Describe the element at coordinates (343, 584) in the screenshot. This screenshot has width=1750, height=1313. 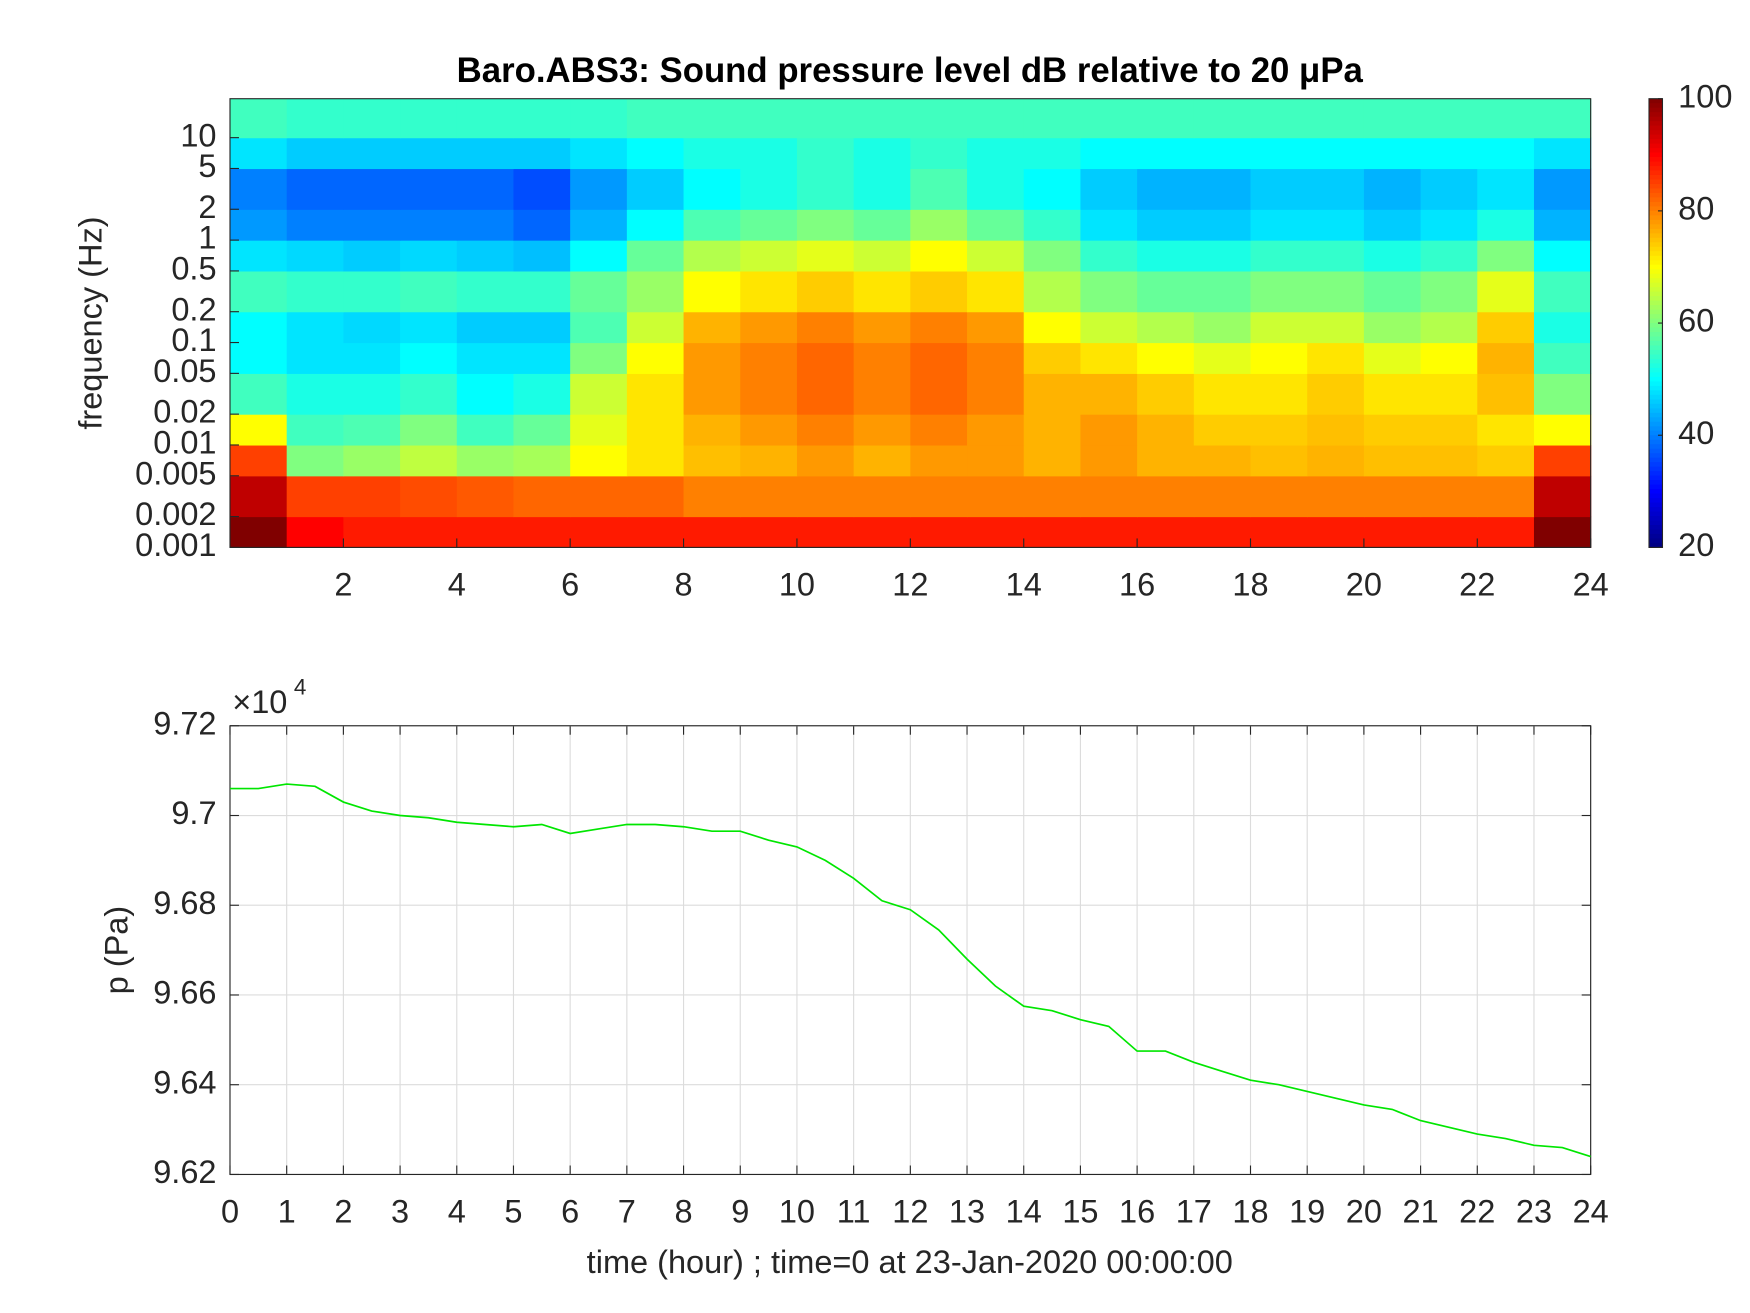
I see `x-tick-label: 2` at that location.